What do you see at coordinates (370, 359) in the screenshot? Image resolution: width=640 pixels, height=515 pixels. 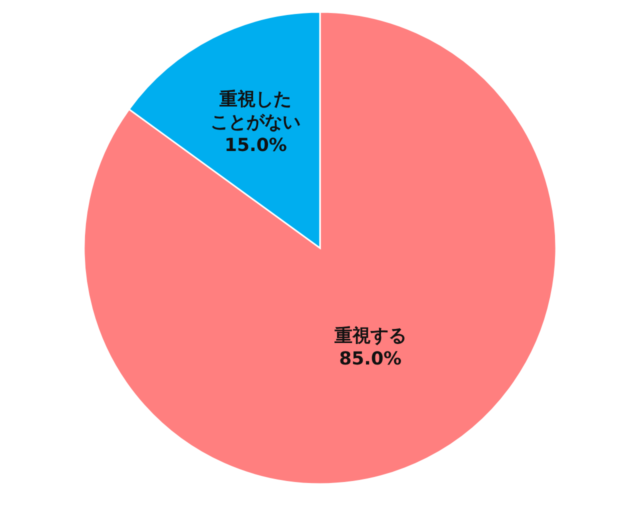 I see `data-label: 85.0%` at bounding box center [370, 359].